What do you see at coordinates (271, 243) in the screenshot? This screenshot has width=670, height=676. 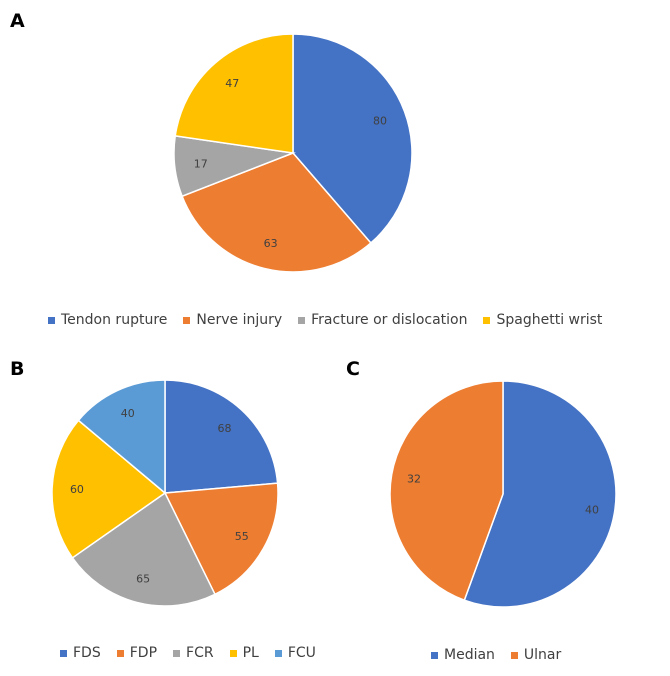 I see `pie-a-value-label: 63` at bounding box center [271, 243].